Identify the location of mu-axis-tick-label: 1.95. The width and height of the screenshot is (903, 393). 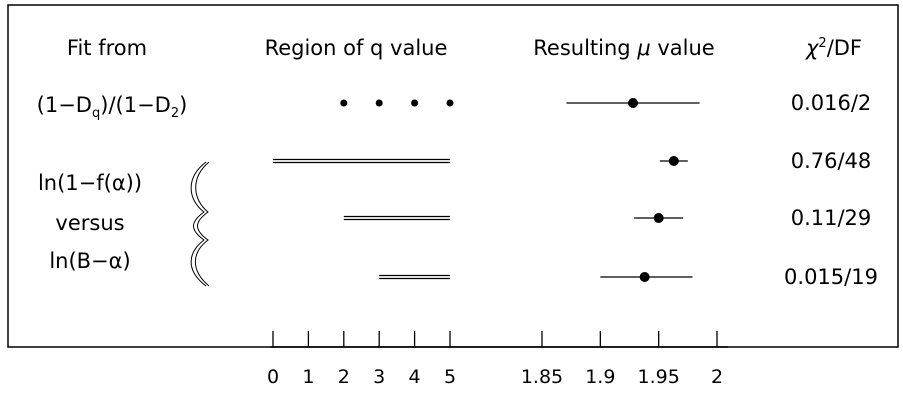
(659, 377).